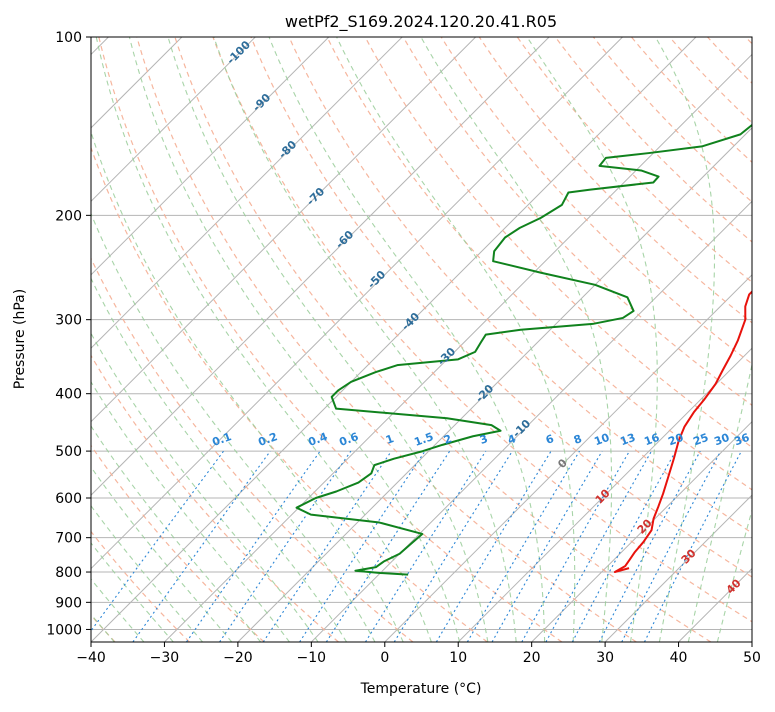 Image resolution: width=775 pixels, height=712 pixels. What do you see at coordinates (741, 440) in the screenshot?
I see `mixing-ratio-label: 36` at bounding box center [741, 440].